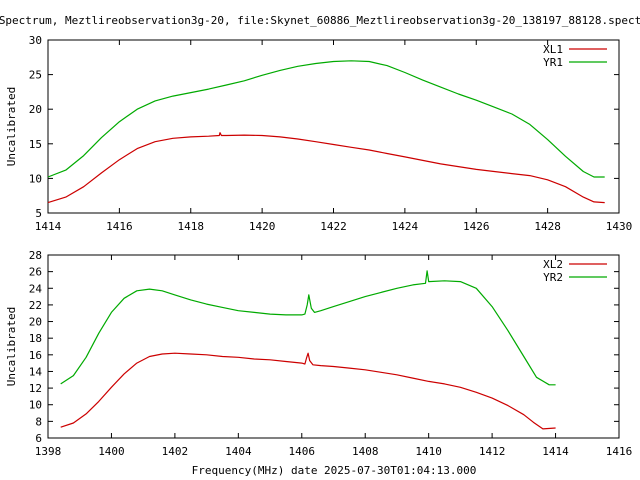 The width and height of the screenshot is (640, 480). I want to click on y-tick-label: 25, so click(35, 75).